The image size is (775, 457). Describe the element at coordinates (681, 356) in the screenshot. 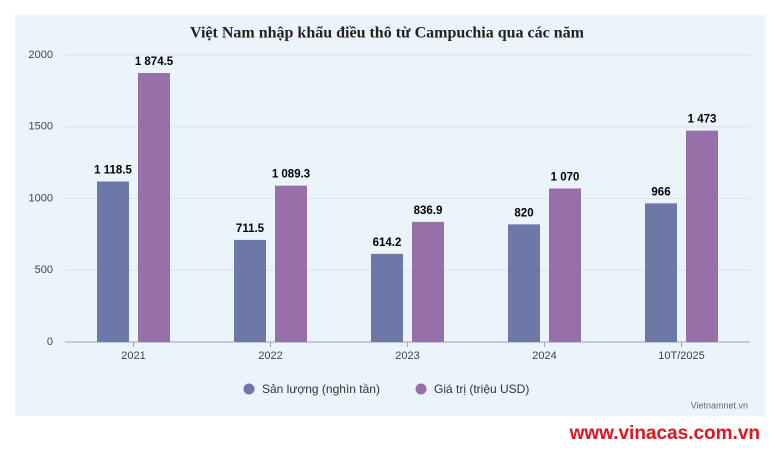

I see `x-tick-label: 10T/2025` at that location.